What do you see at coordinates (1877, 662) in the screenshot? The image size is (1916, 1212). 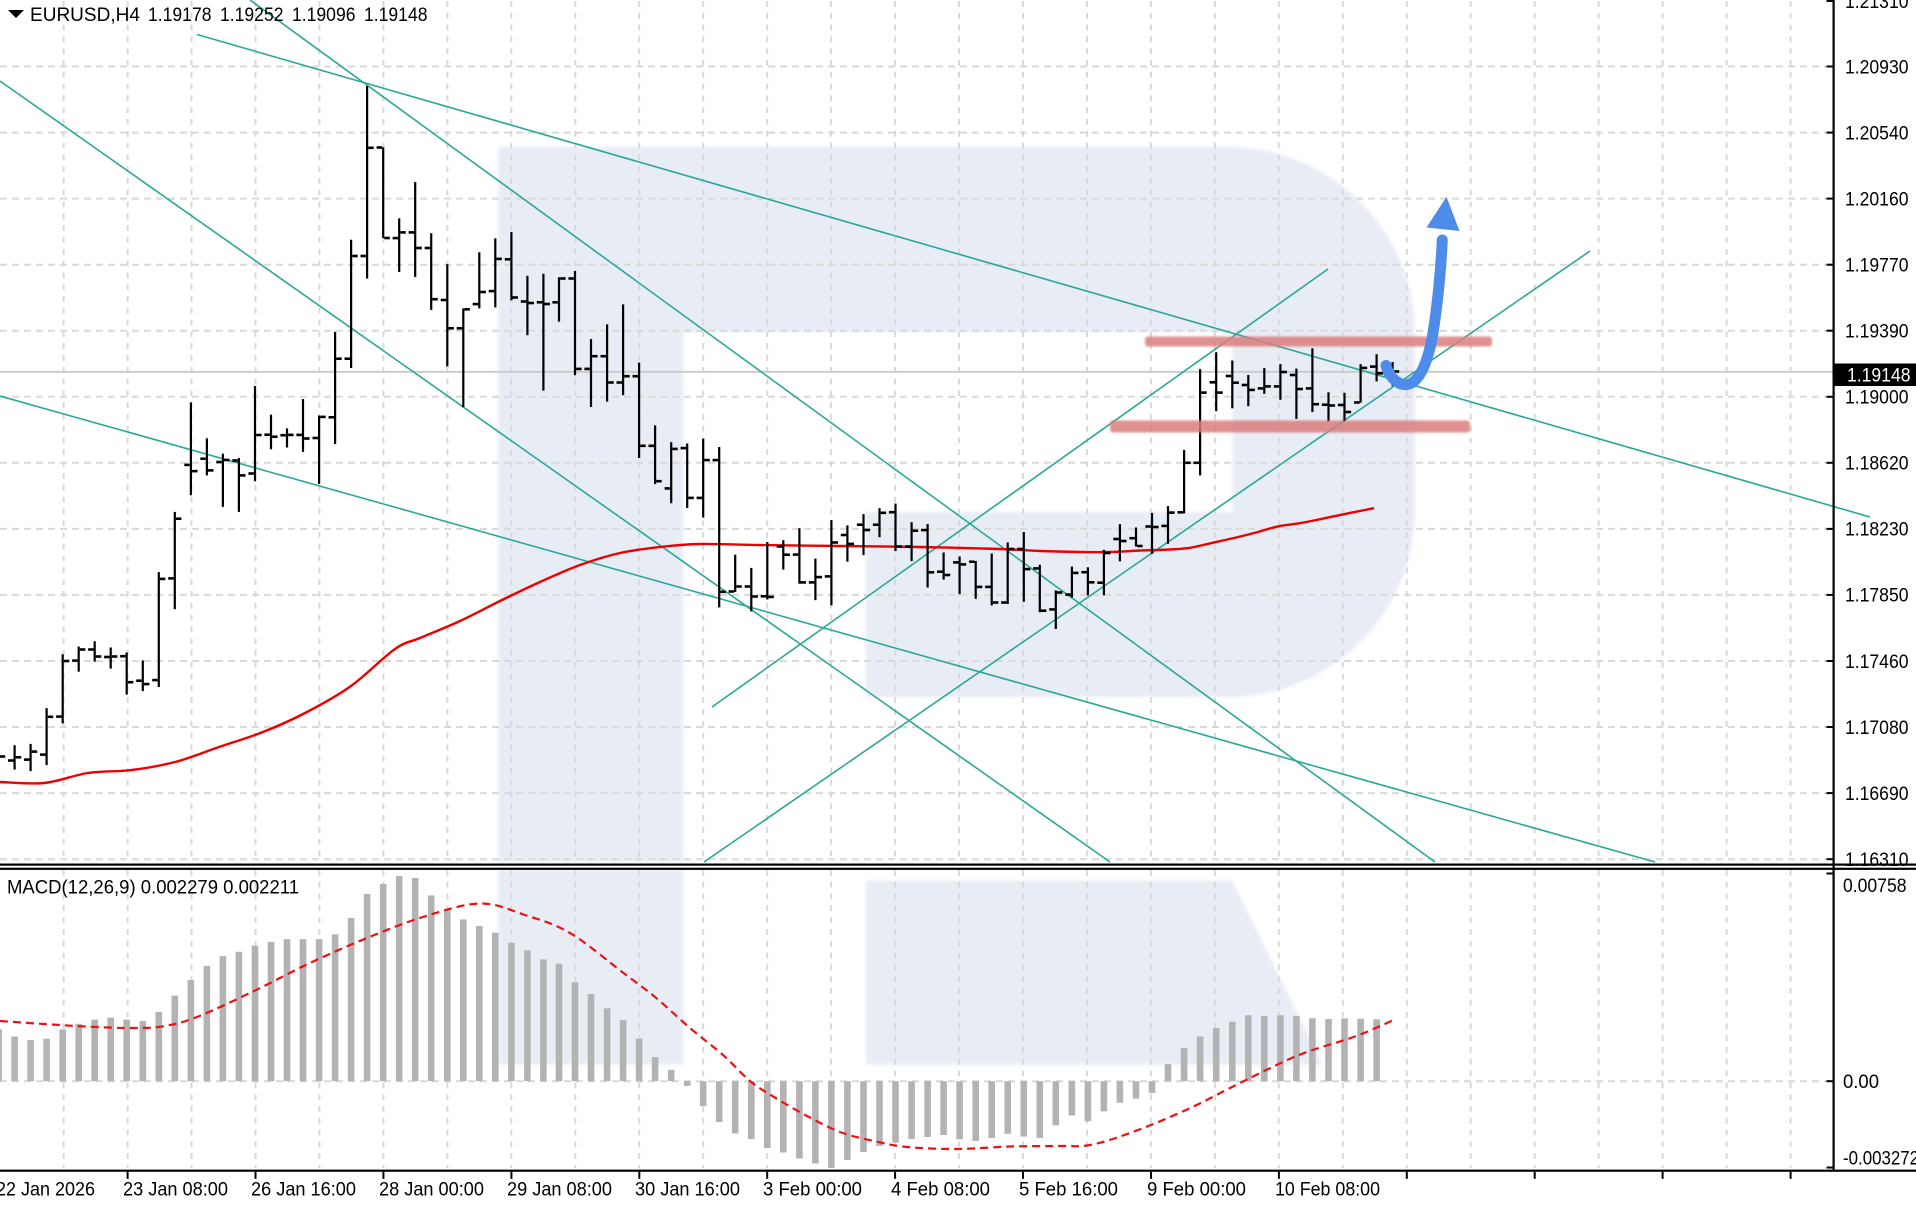 I see `svg-text: 1.17460` at bounding box center [1877, 662].